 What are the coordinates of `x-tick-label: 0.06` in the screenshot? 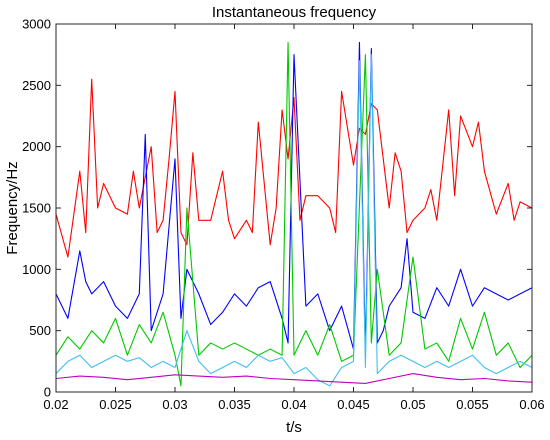 It's located at (531, 404).